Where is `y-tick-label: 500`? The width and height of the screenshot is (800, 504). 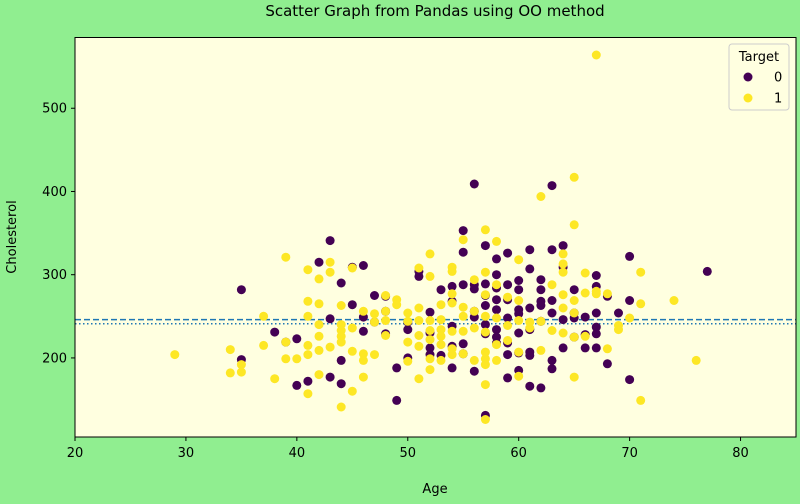 y-tick-label: 500 is located at coordinates (54, 109).